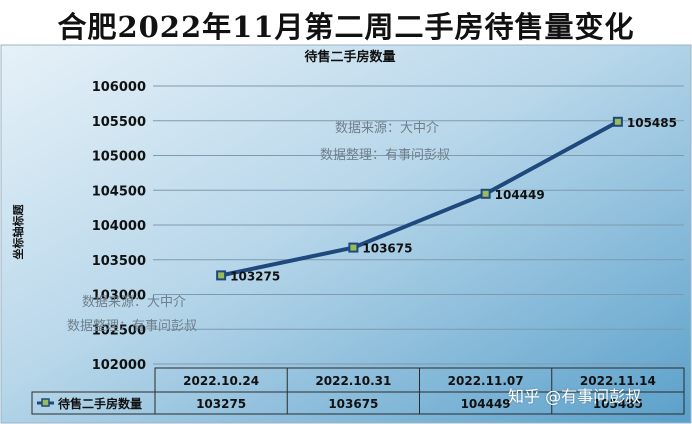  What do you see at coordinates (618, 381) in the screenshot?
I see `x-category-label: 2022.11.14` at bounding box center [618, 381].